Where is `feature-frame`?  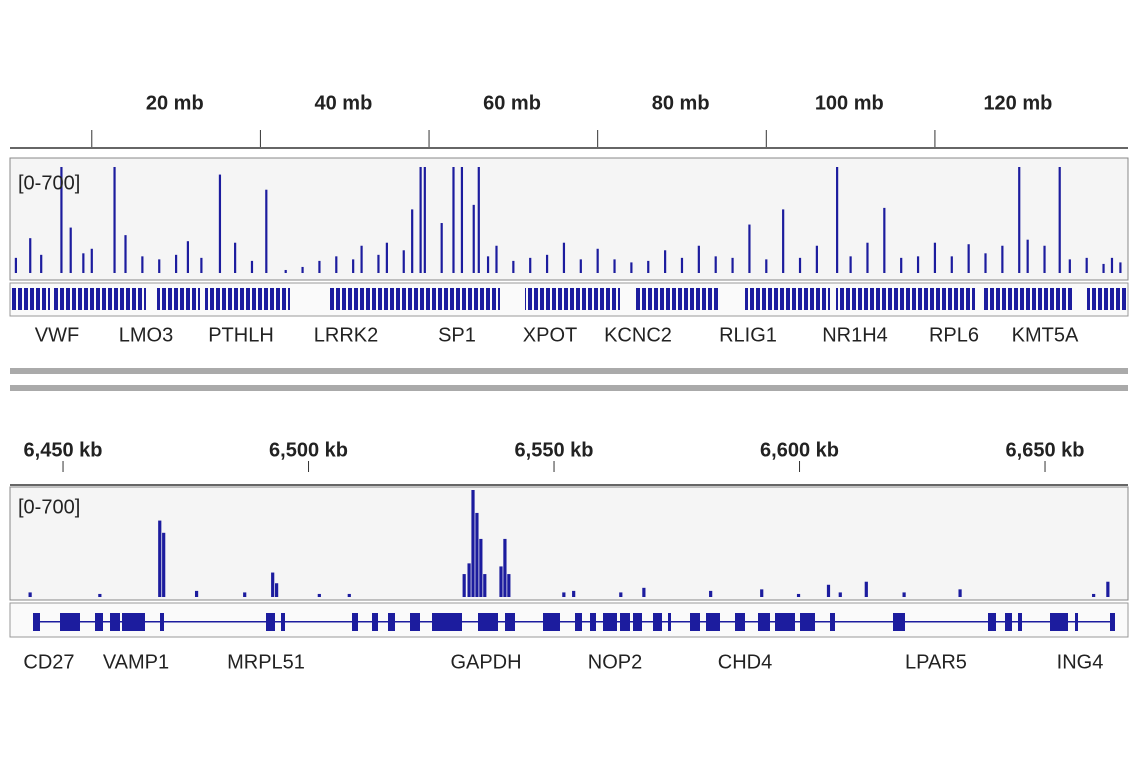 feature-frame is located at coordinates (569, 620).